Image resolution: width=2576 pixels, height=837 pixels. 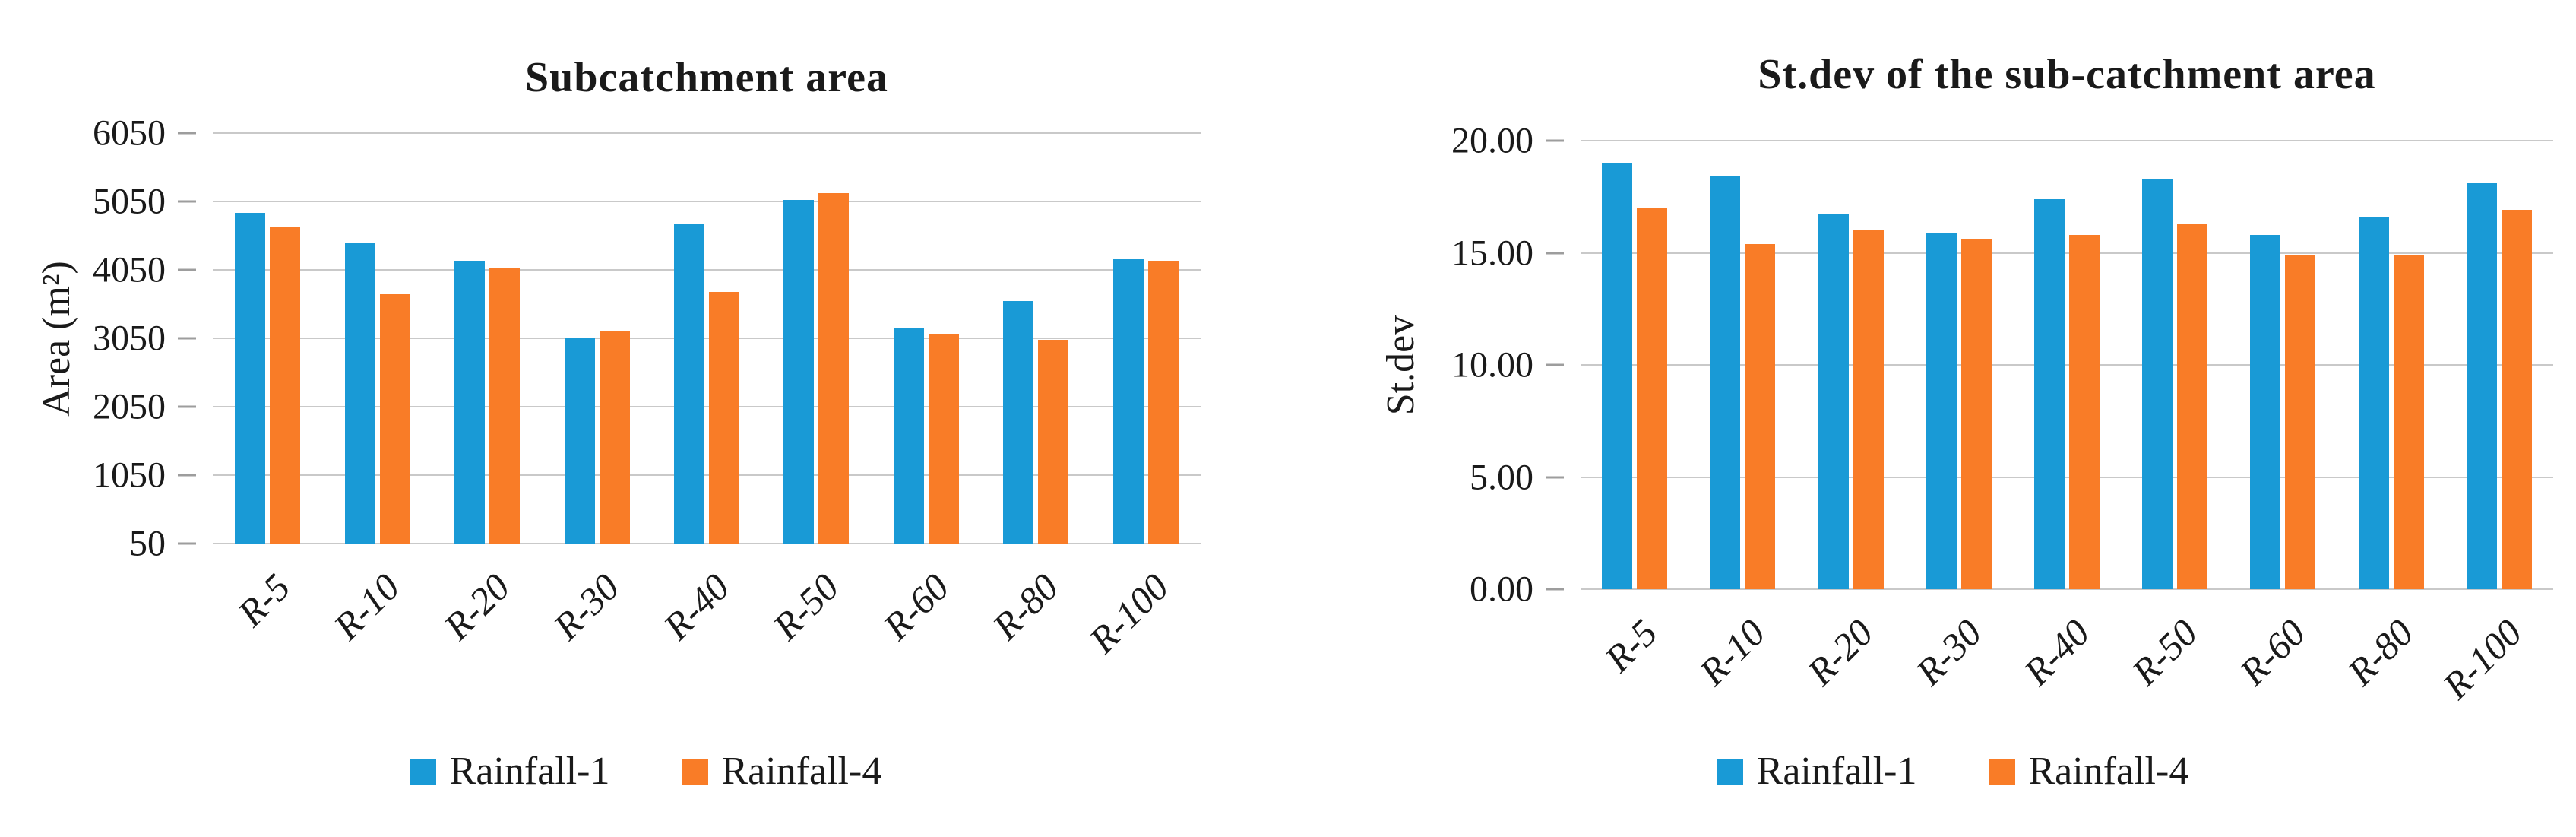 I want to click on x-label-r-60: R-60, so click(x=2283, y=678).